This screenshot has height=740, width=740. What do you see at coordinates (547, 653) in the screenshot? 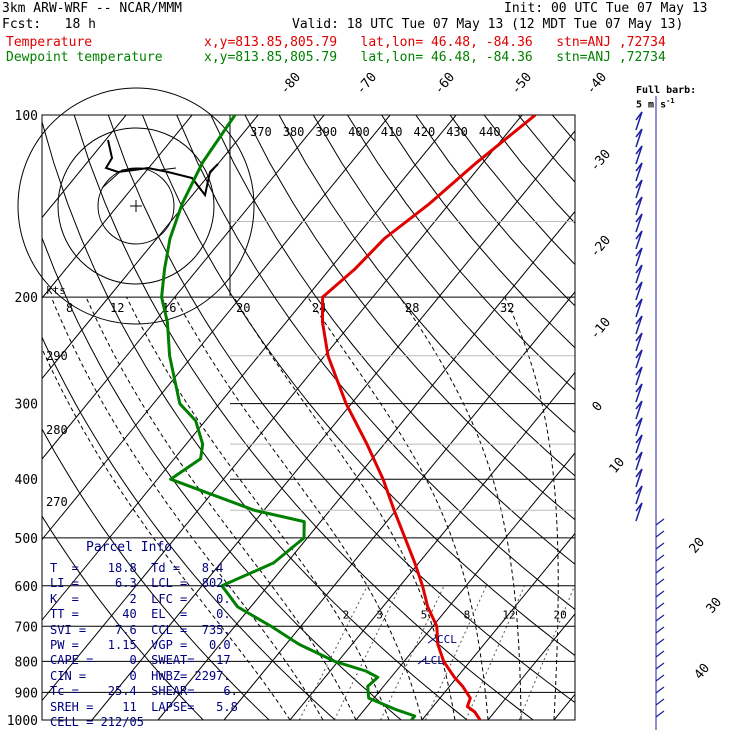
I see `mixing-ratio-line` at bounding box center [547, 653].